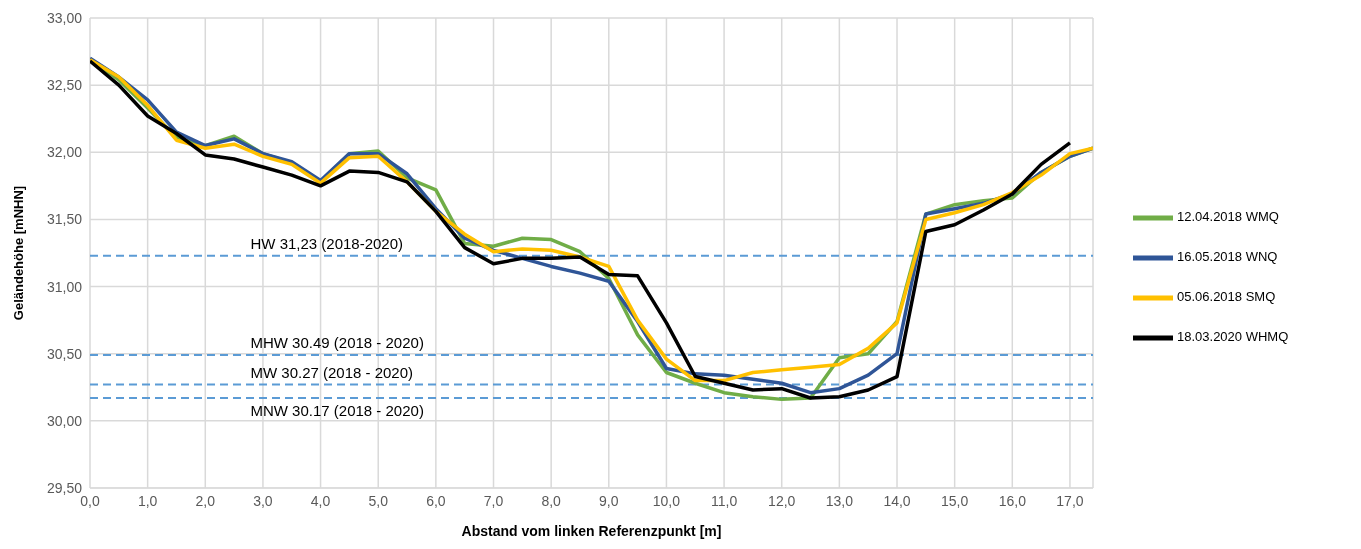 The image size is (1361, 549). I want to click on y-tick-label: 31,50, so click(64, 219).